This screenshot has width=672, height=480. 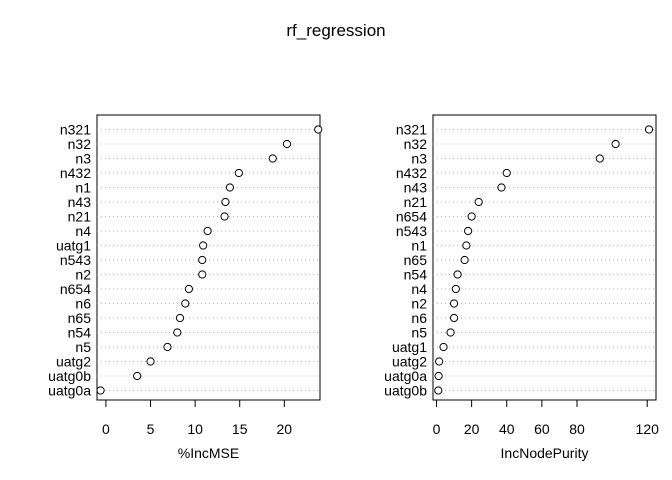 I want to click on chart-title: rf_regression, so click(x=335, y=30).